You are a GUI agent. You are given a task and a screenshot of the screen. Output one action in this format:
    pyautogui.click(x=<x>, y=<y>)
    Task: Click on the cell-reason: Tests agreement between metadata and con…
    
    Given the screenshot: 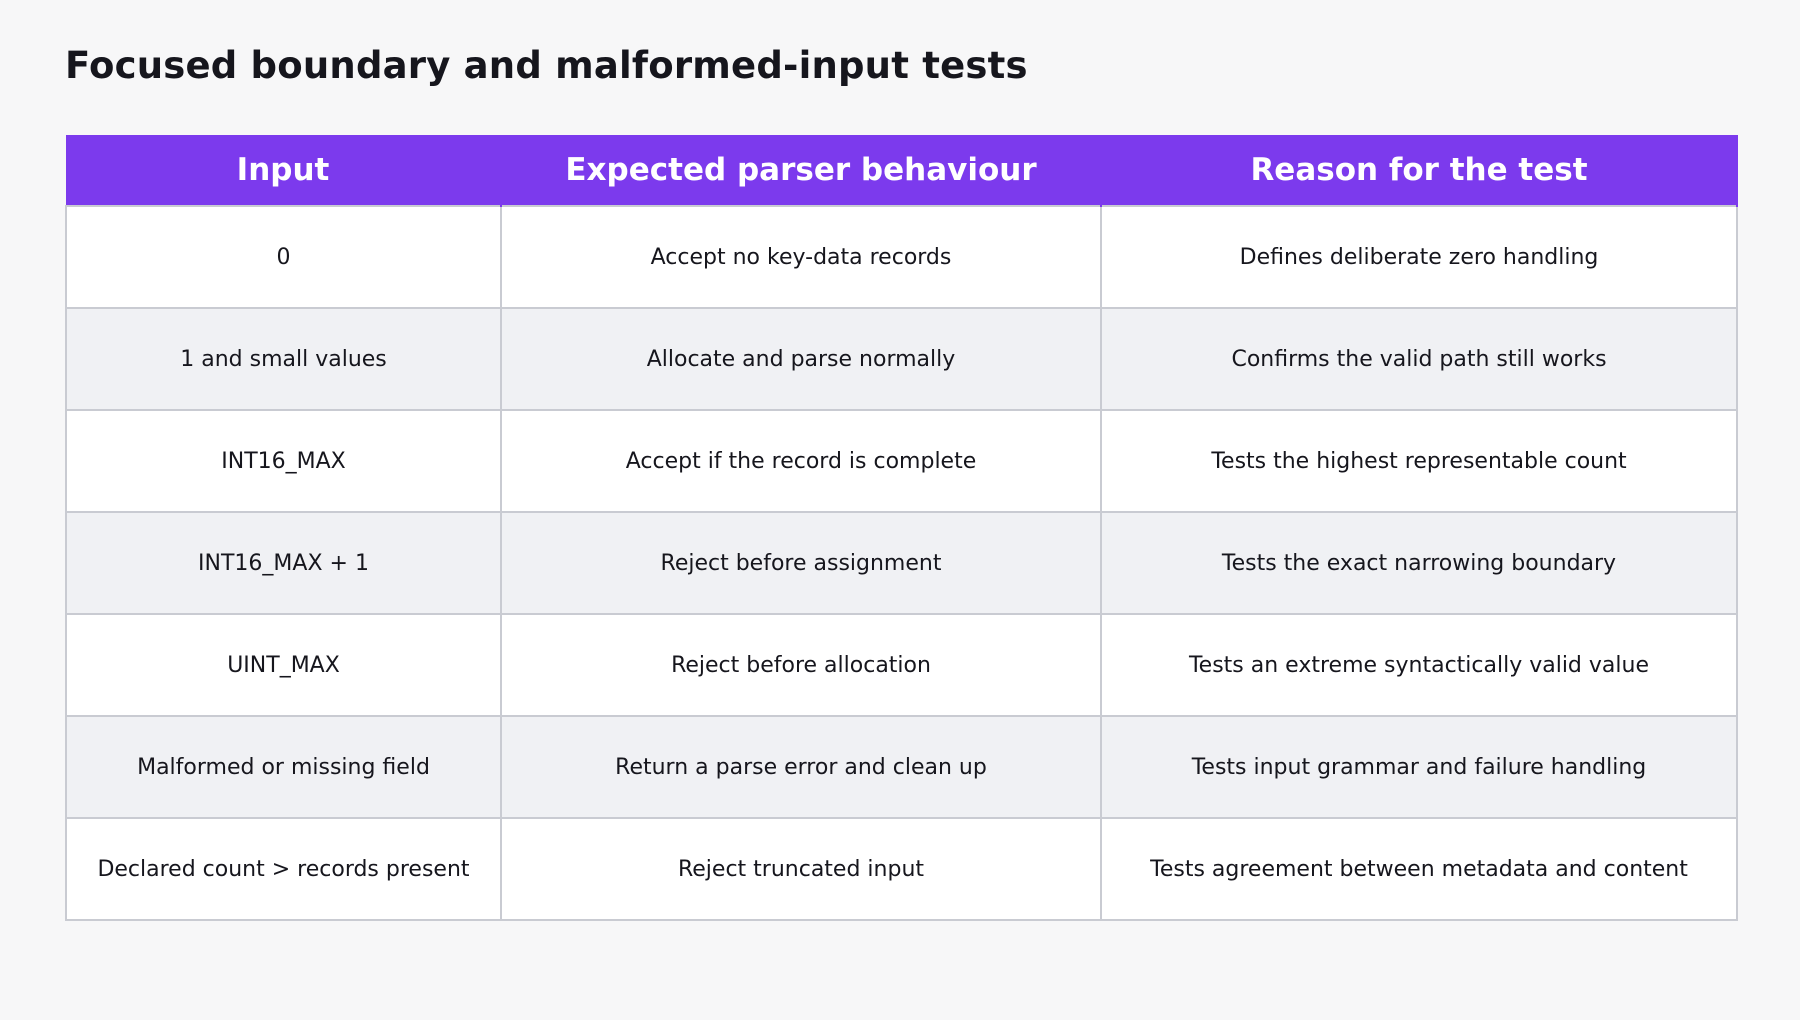 What is the action you would take?
    pyautogui.click(x=1419, y=869)
    